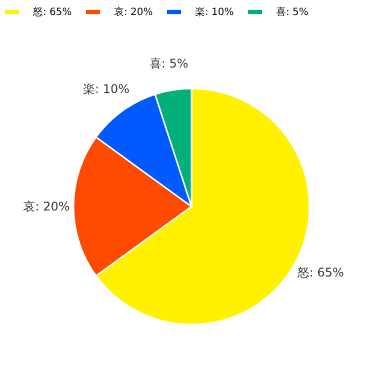 The width and height of the screenshot is (383, 383). What do you see at coordinates (52, 12) in the screenshot?
I see `legend-label: 怒: 65%` at bounding box center [52, 12].